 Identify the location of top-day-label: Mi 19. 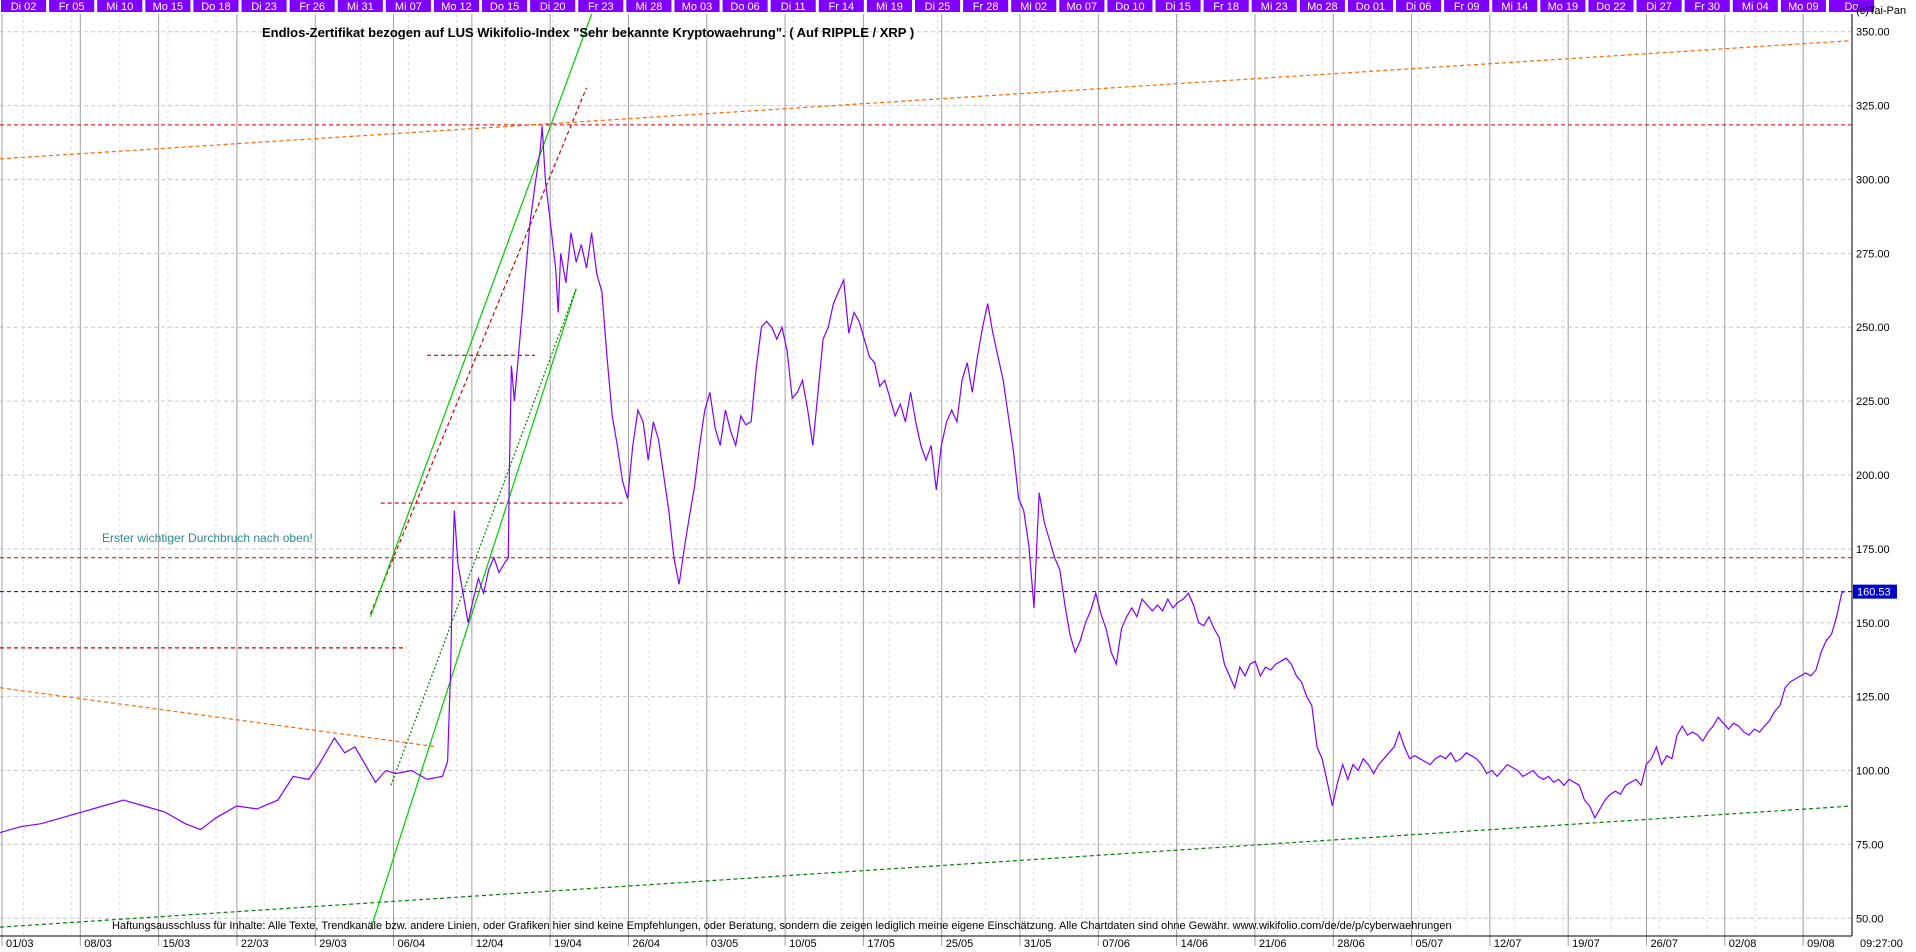
(889, 7).